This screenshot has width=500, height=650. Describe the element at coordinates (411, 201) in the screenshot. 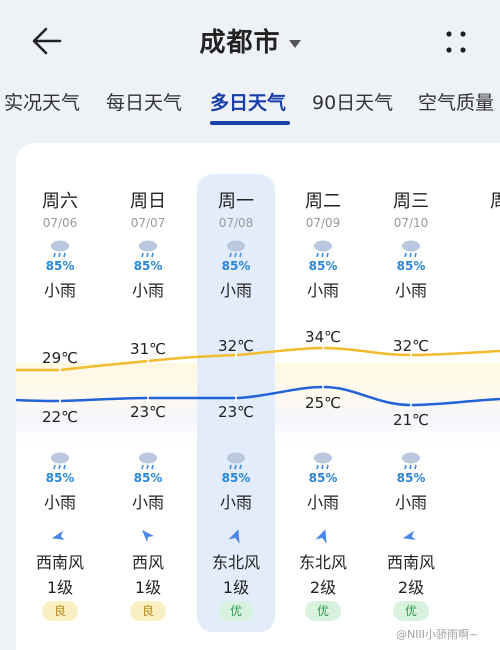

I see `weekday-label: 周三` at that location.